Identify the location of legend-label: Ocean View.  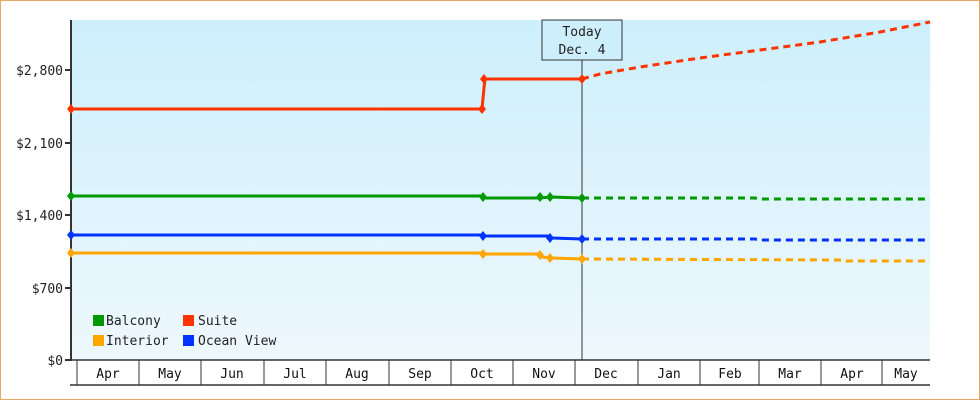
(237, 341).